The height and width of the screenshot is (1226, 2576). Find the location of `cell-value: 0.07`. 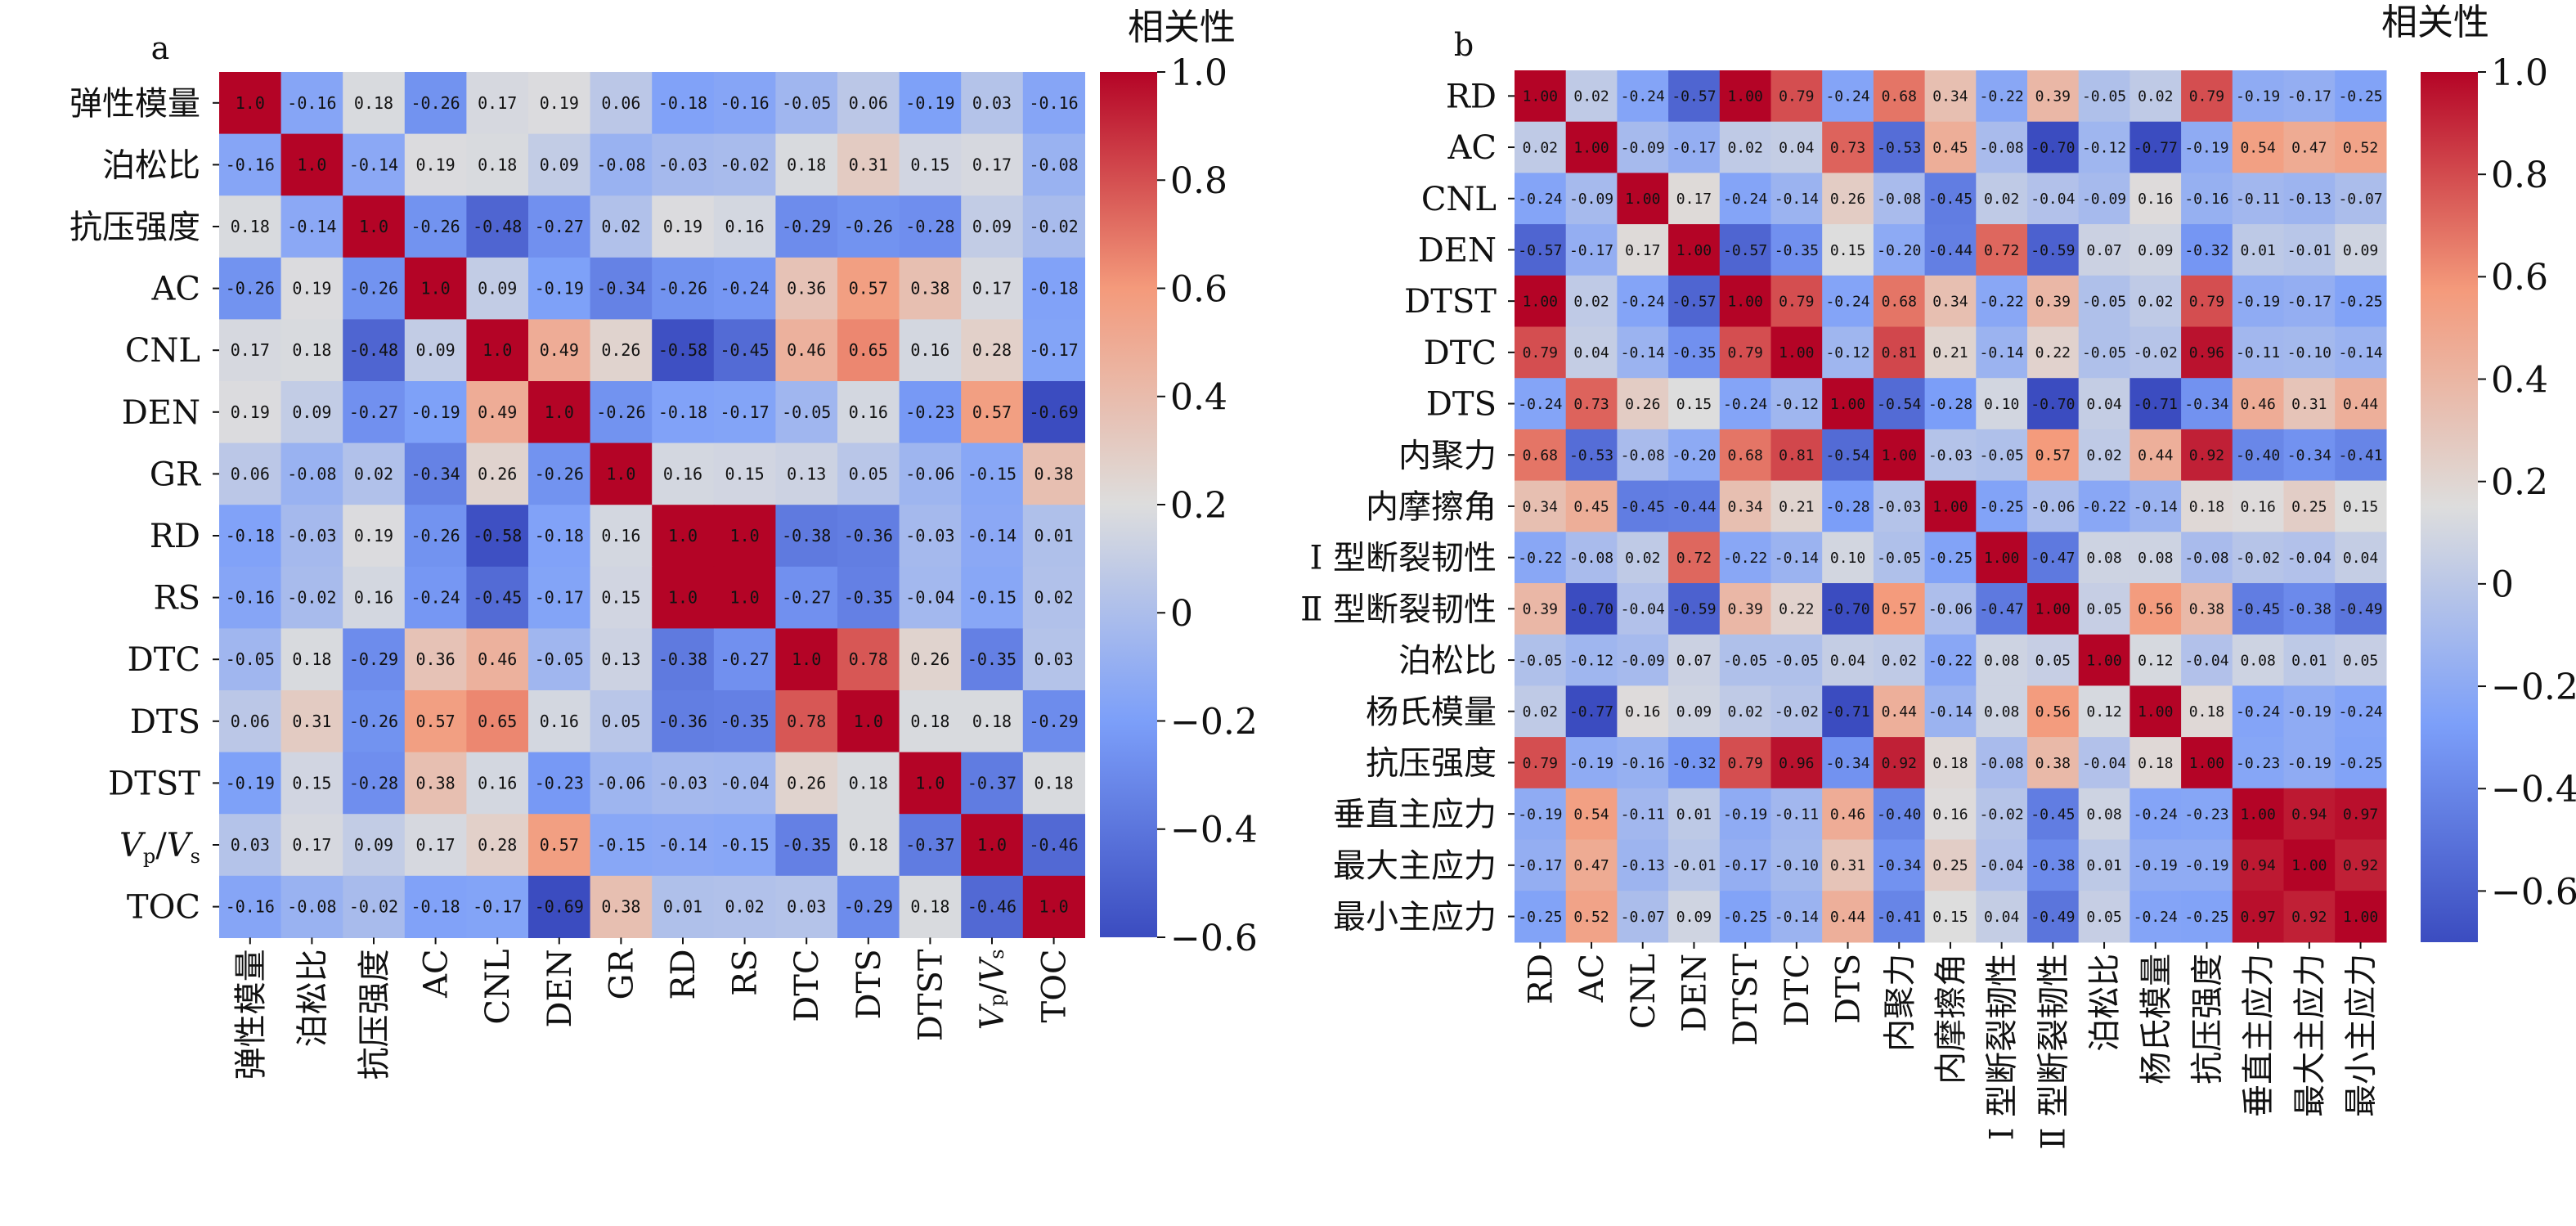

cell-value: 0.07 is located at coordinates (1694, 660).